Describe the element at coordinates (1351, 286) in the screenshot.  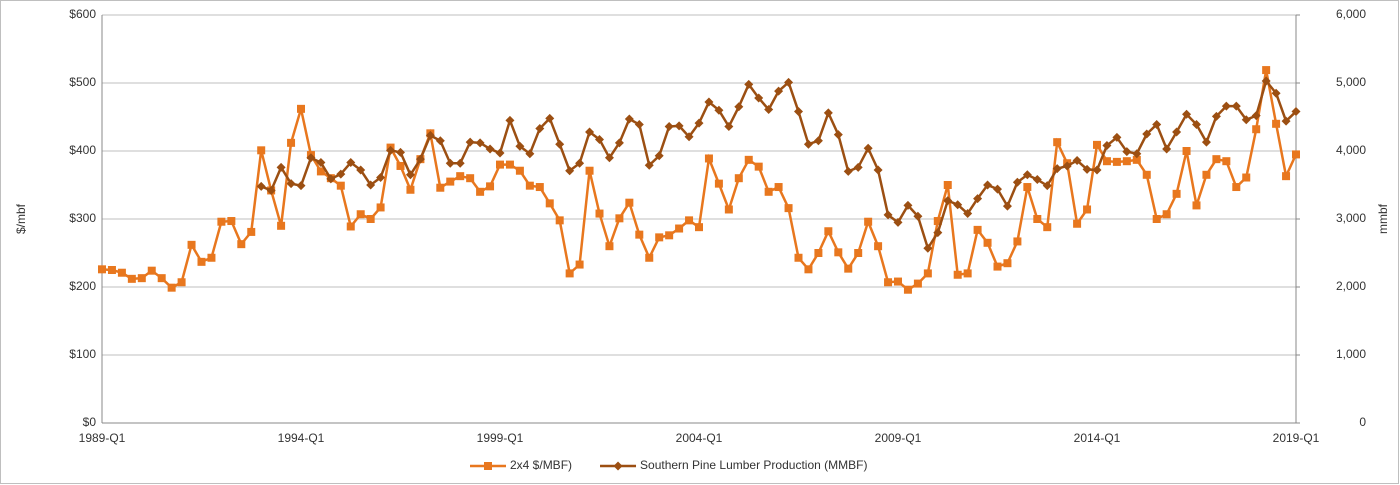
I see `y2-tick-label: 2,000` at that location.